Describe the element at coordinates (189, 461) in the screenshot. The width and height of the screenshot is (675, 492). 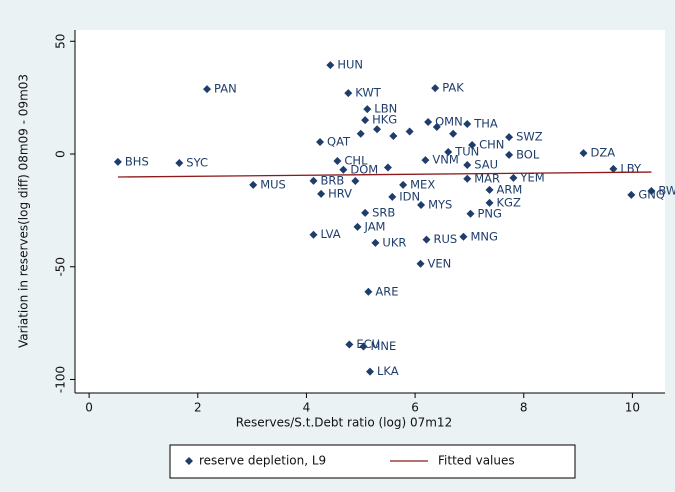
I see `legend-swatch` at that location.